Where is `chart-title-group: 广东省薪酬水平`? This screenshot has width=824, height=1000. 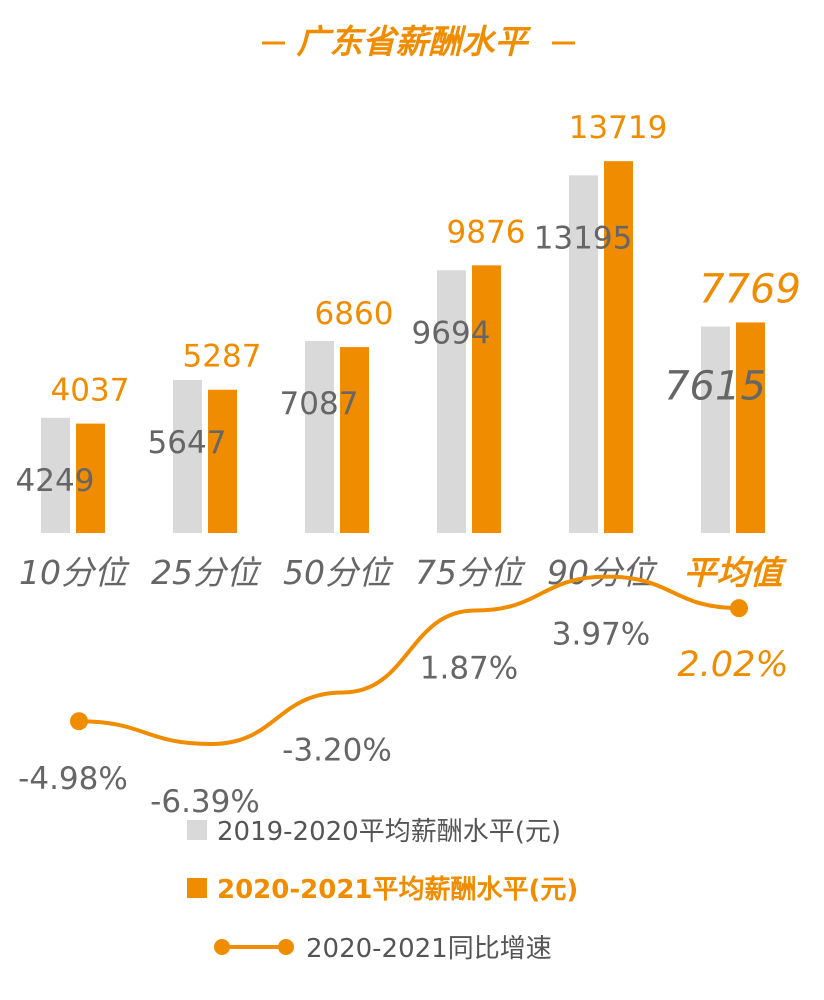
chart-title-group: 广东省薪酬水平 is located at coordinates (418, 41).